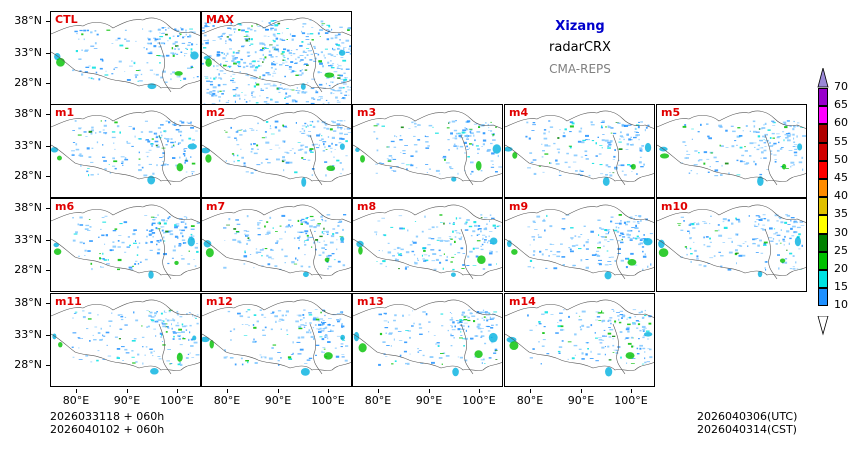  What do you see at coordinates (580, 69) in the screenshot?
I see `system-title: CMA-REPS` at bounding box center [580, 69].